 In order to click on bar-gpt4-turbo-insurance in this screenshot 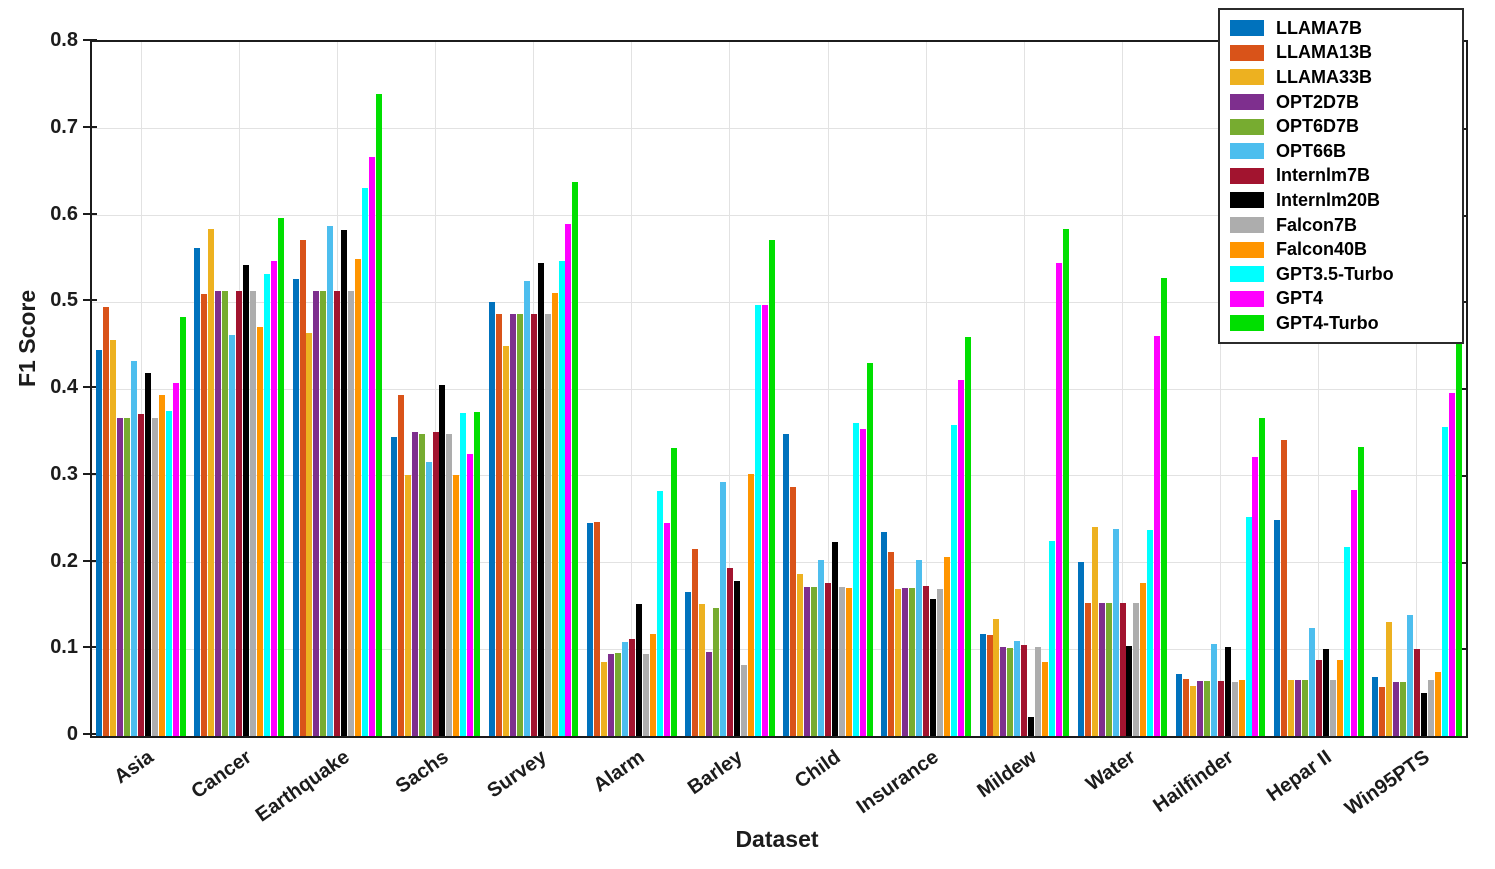, I will do `click(968, 536)`.